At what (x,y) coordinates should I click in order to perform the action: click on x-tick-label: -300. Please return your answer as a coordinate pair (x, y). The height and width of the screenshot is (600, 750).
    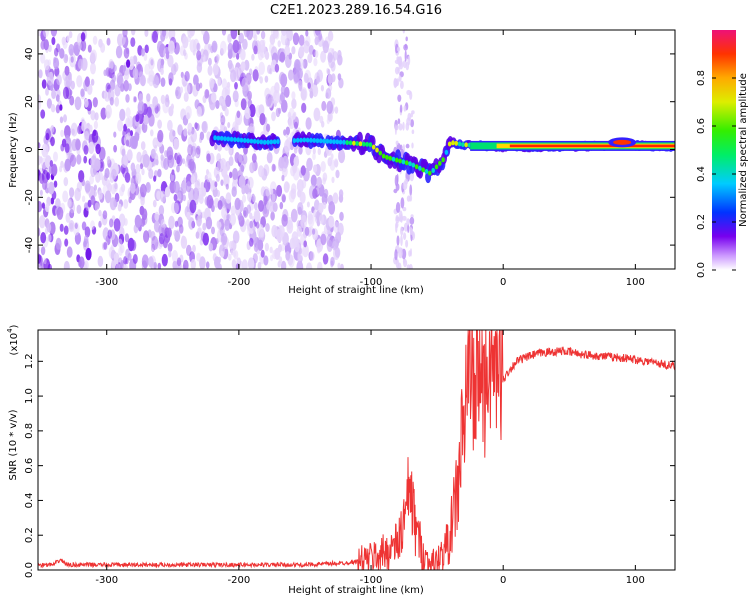
    Looking at the image, I should click on (106, 282).